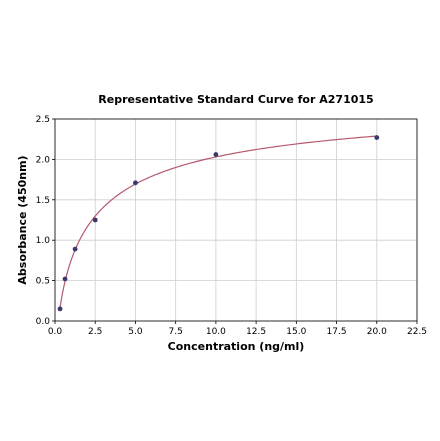  I want to click on y-axis-ticks: 0.0 0.5 1.0 1.5 2.0 2.5, so click(45, 221).